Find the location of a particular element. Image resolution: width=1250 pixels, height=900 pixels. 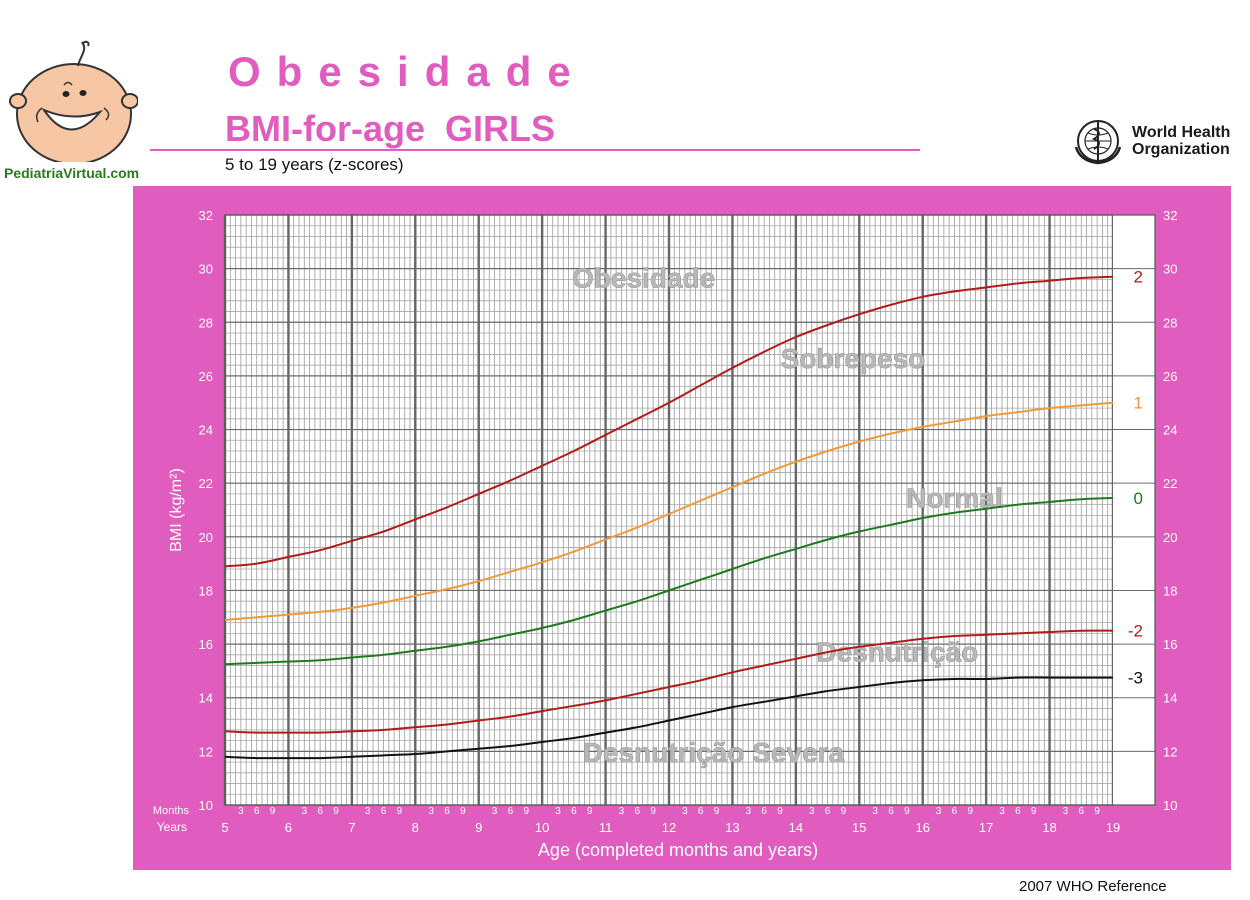

chart-subtitle: BMI-for-age GIRLS is located at coordinates (390, 128).